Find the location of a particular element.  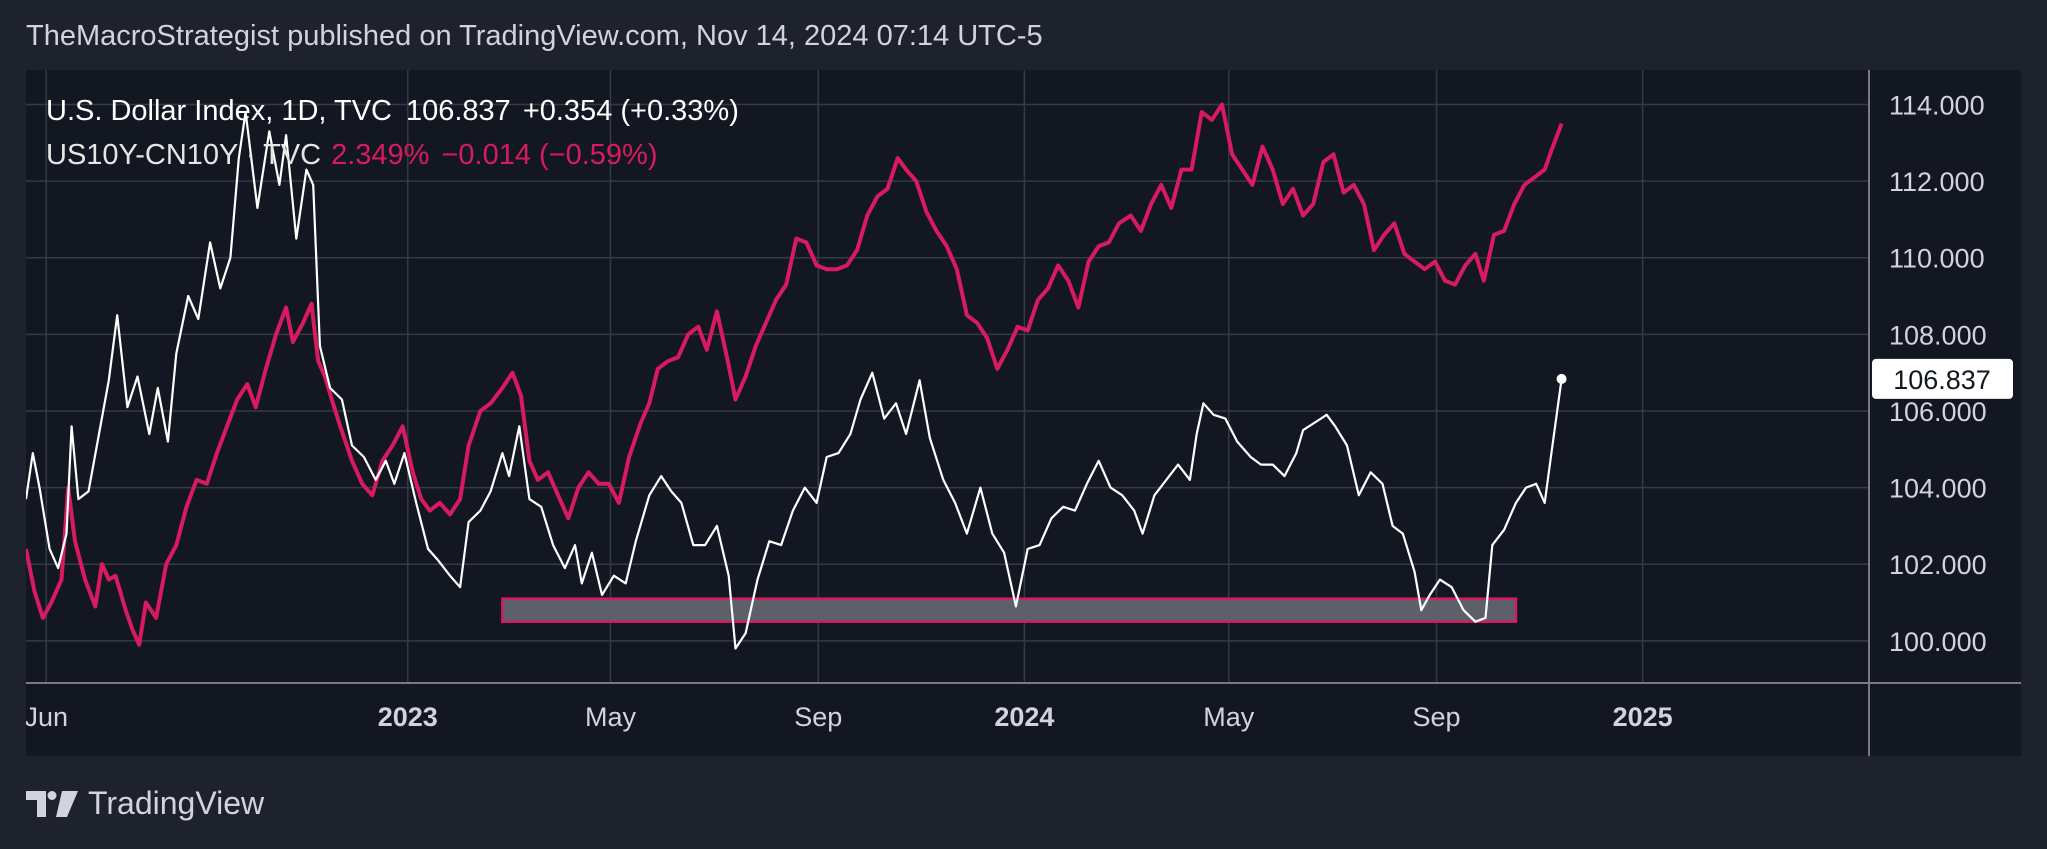

support-zone-rectangle is located at coordinates (1009, 610).